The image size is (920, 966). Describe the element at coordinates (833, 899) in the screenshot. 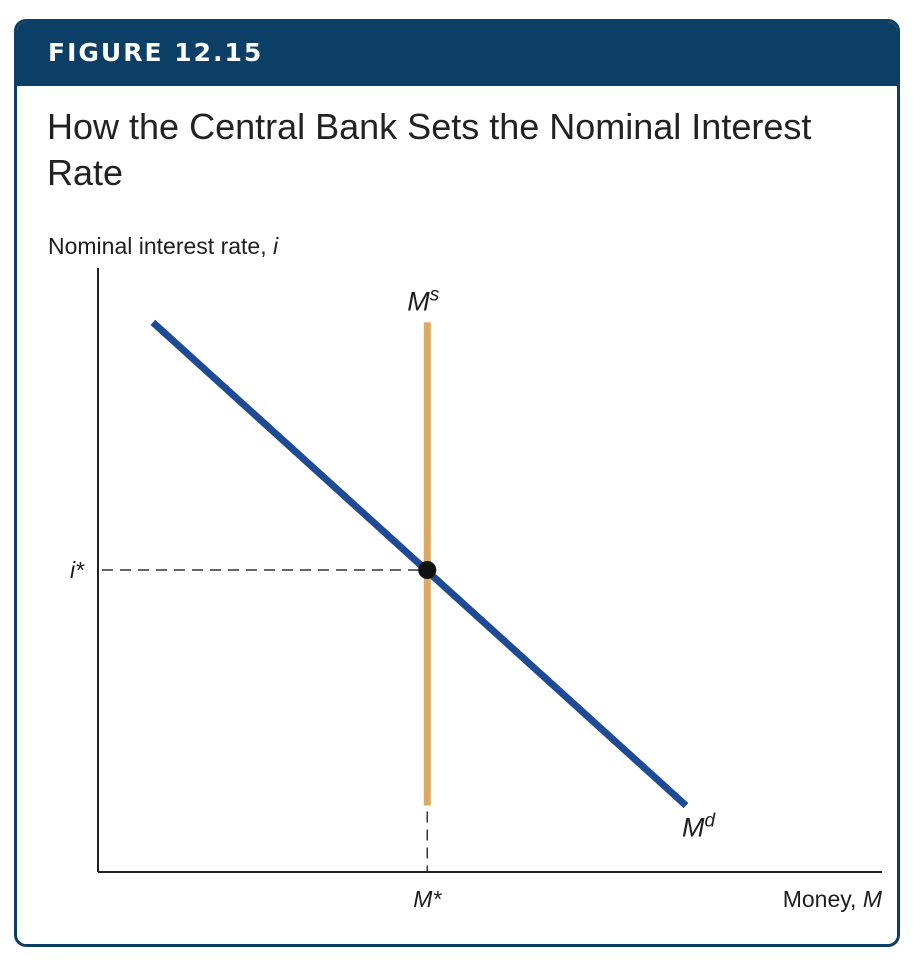

I see `x-axis-label: Money, M` at that location.